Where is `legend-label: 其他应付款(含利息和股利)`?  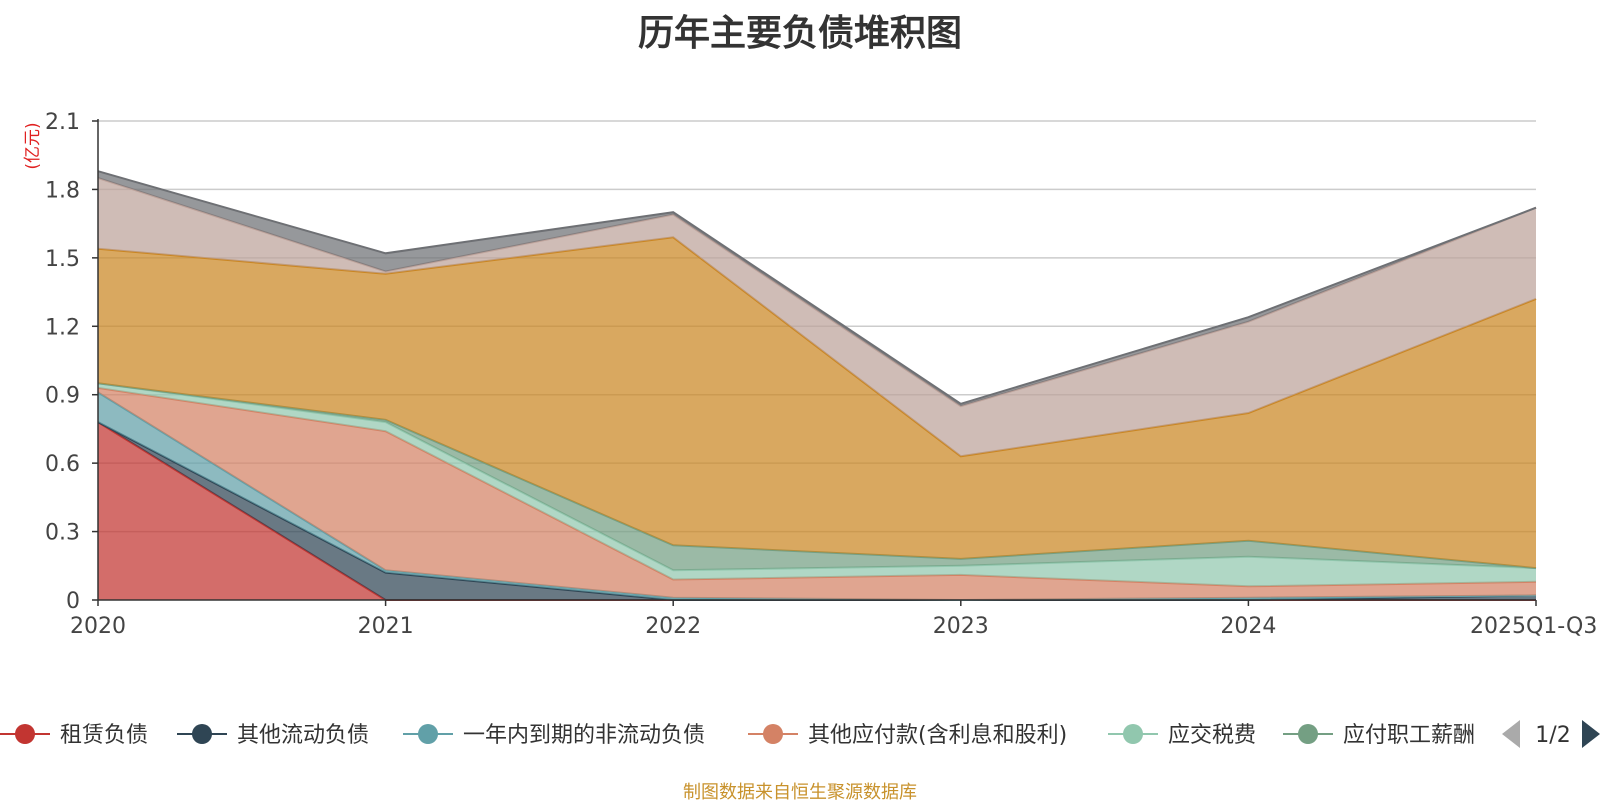
legend-label: 其他应付款(含利息和股利) is located at coordinates (937, 735).